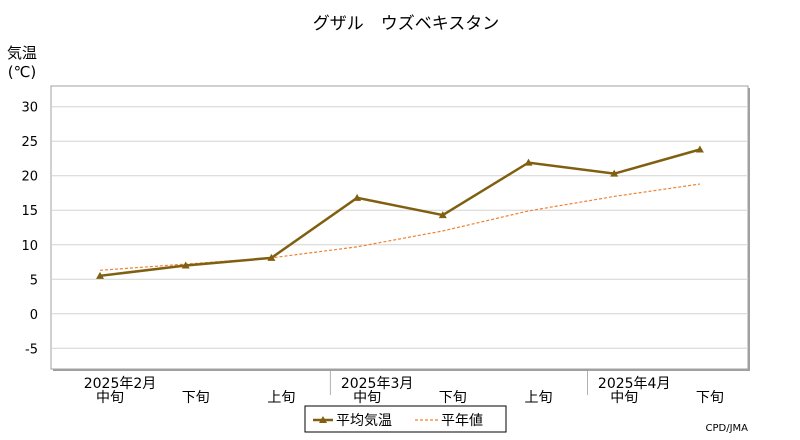 The width and height of the screenshot is (800, 440). I want to click on y-tick-label: 0, so click(34, 315).